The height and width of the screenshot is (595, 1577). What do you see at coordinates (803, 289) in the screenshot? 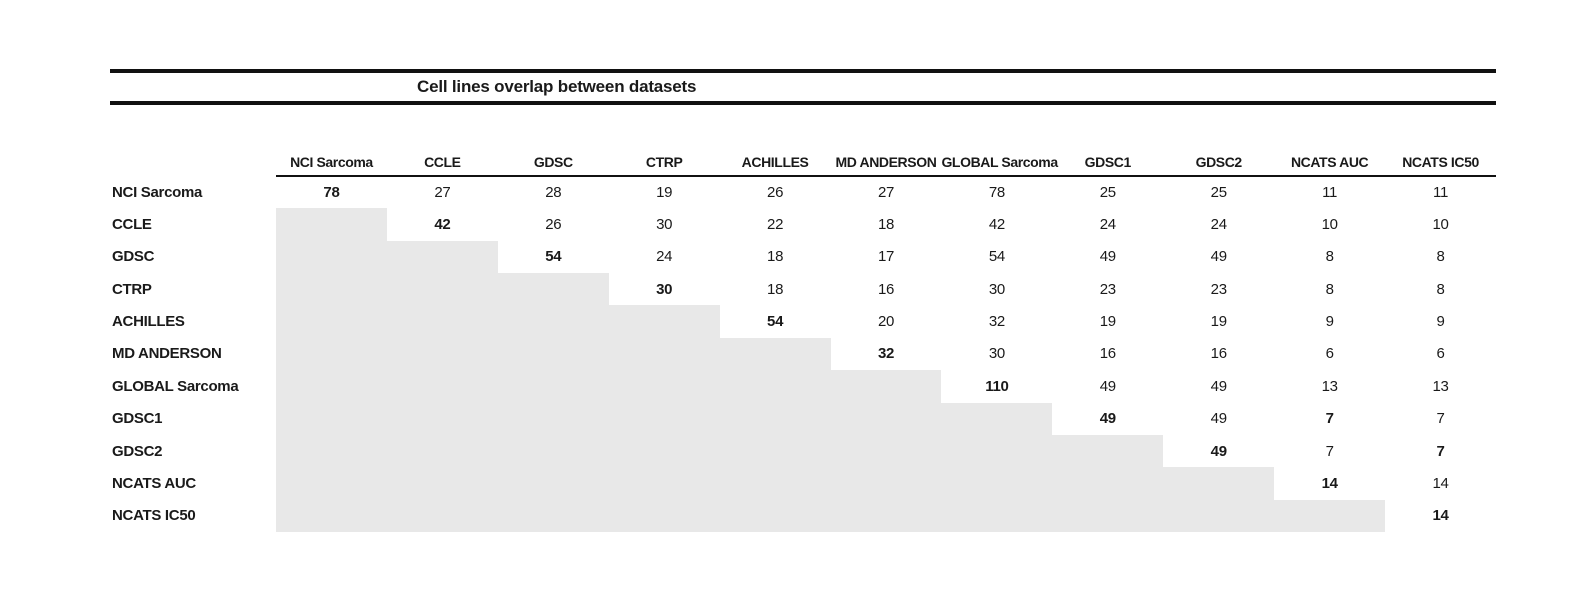
I see `table-row: CTRP 30 18 16 30 23 23 8 8` at bounding box center [803, 289].